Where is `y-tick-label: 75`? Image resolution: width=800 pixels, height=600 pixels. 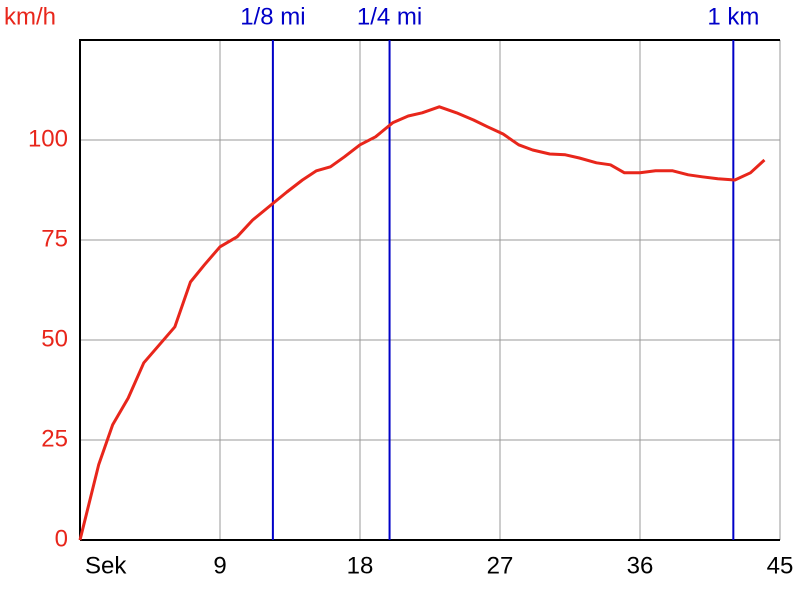 y-tick-label: 75 is located at coordinates (54, 238).